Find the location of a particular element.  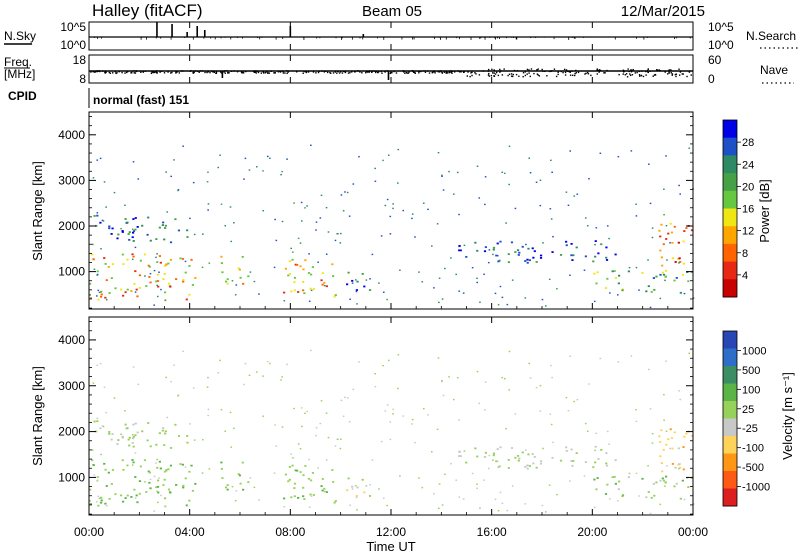

velocity-colorbar-label: Velocity [m s⁻¹] is located at coordinates (787, 416).